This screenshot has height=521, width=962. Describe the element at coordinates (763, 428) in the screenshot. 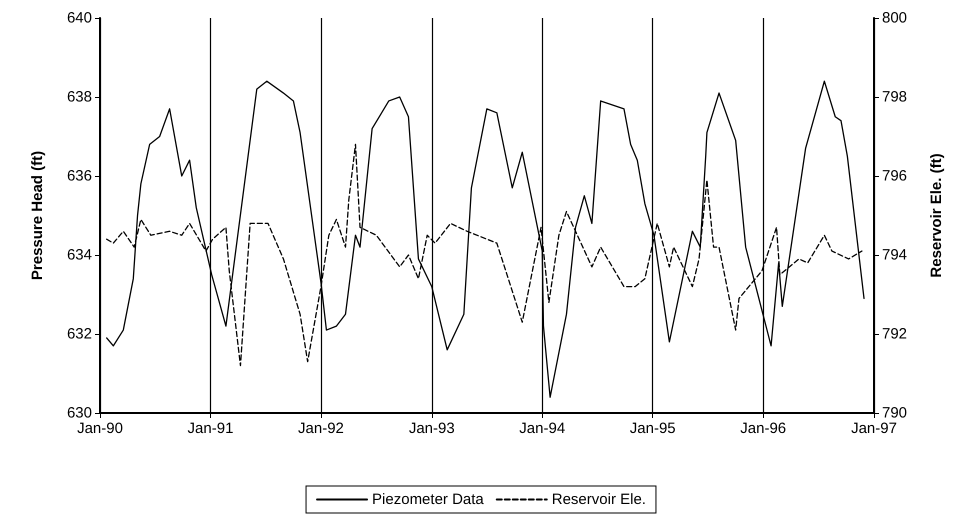

I see `x-tick-label: Jan-96` at that location.